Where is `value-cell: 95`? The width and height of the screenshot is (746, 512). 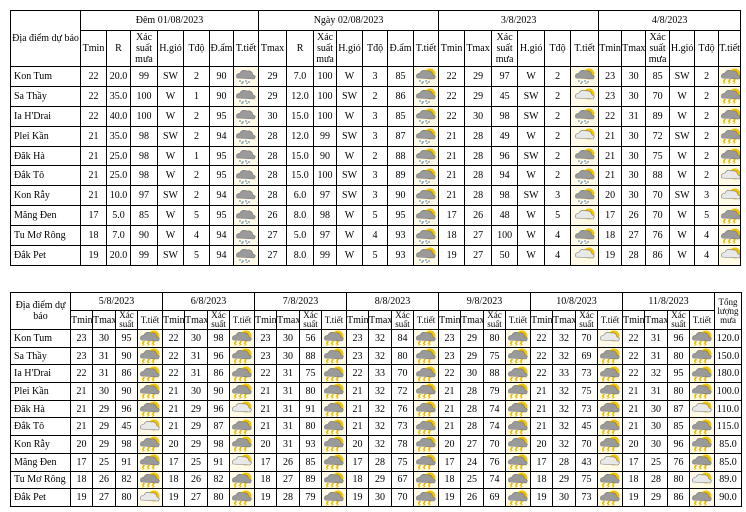
value-cell: 95 is located at coordinates (126, 338).